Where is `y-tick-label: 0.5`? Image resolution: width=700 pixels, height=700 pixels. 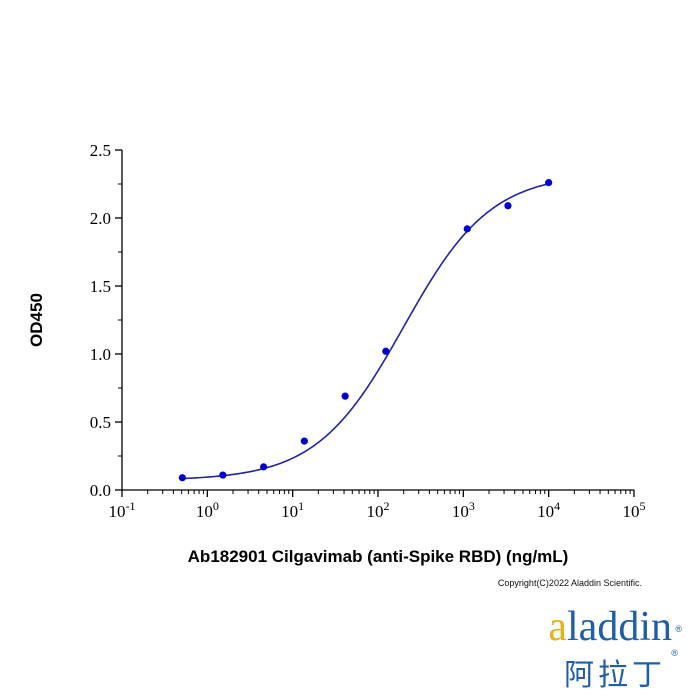
y-tick-label: 0.5 is located at coordinates (100, 422).